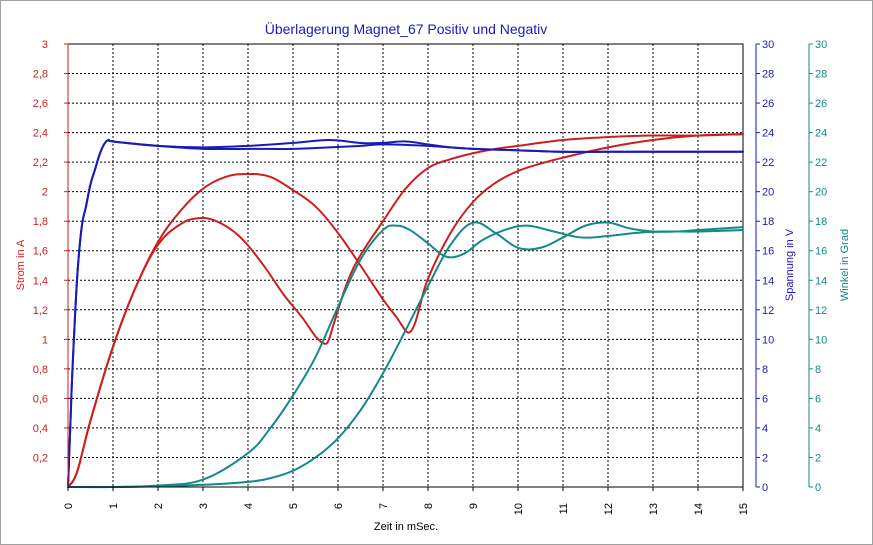 The width and height of the screenshot is (873, 545). I want to click on winkel-tick-label: 4, so click(818, 429).